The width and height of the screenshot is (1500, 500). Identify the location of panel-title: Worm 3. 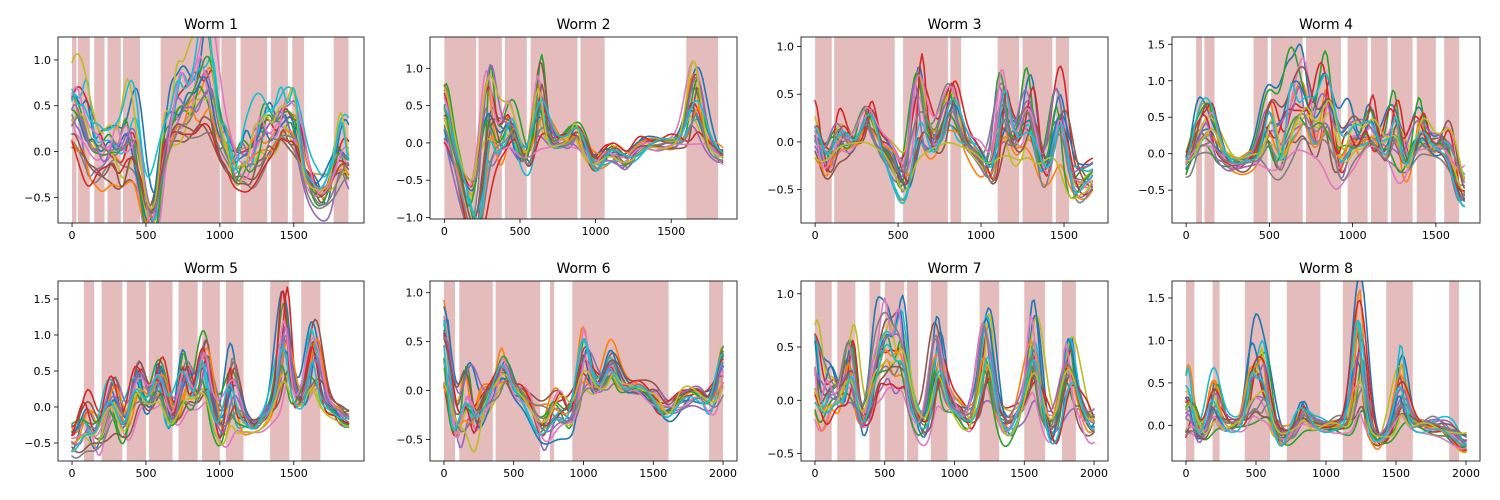
(954, 25).